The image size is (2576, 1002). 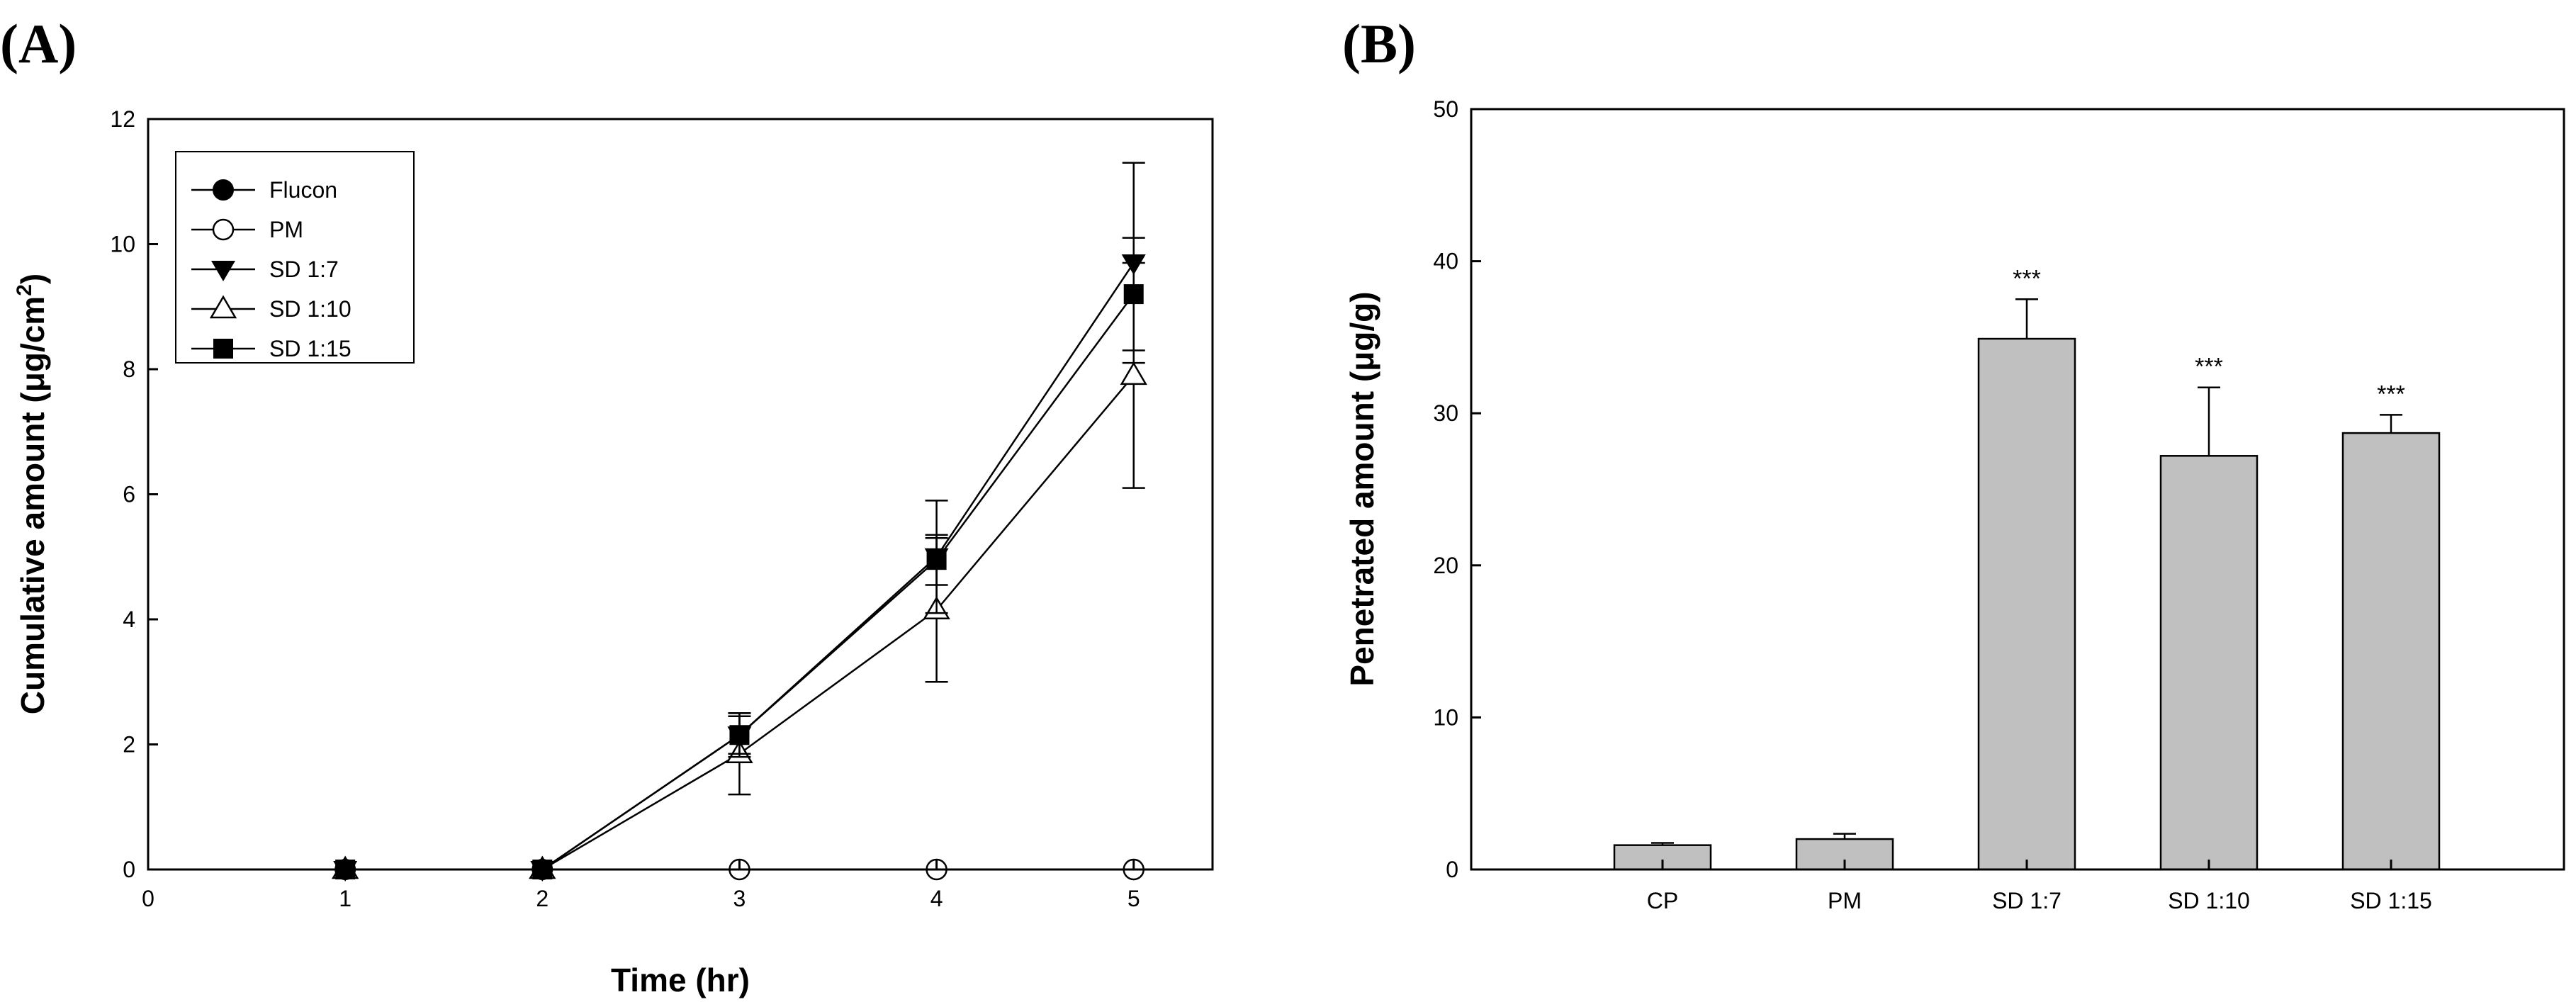 I want to click on panel-a-y-axis-title: Cumulative amount (μg/cm2), so click(x=32, y=494).